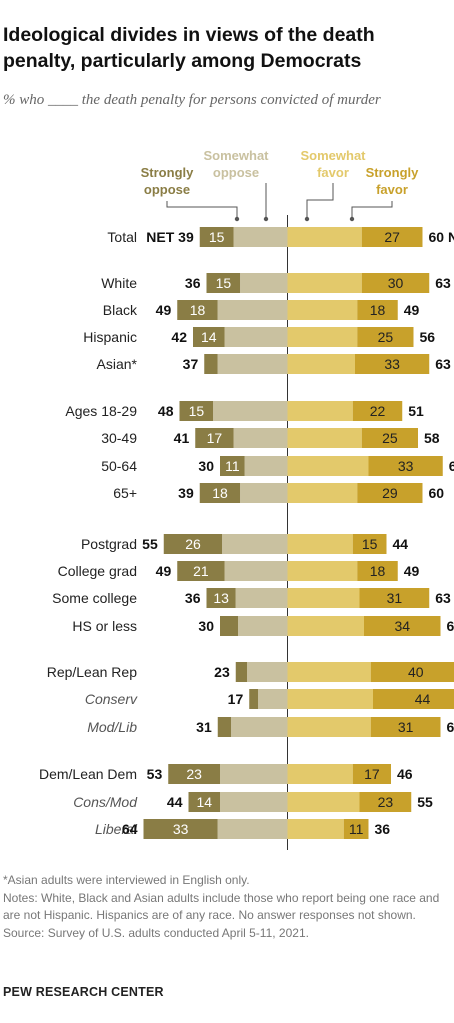 The width and height of the screenshot is (454, 1023). I want to click on strongly-favor-value: 30, so click(396, 283).